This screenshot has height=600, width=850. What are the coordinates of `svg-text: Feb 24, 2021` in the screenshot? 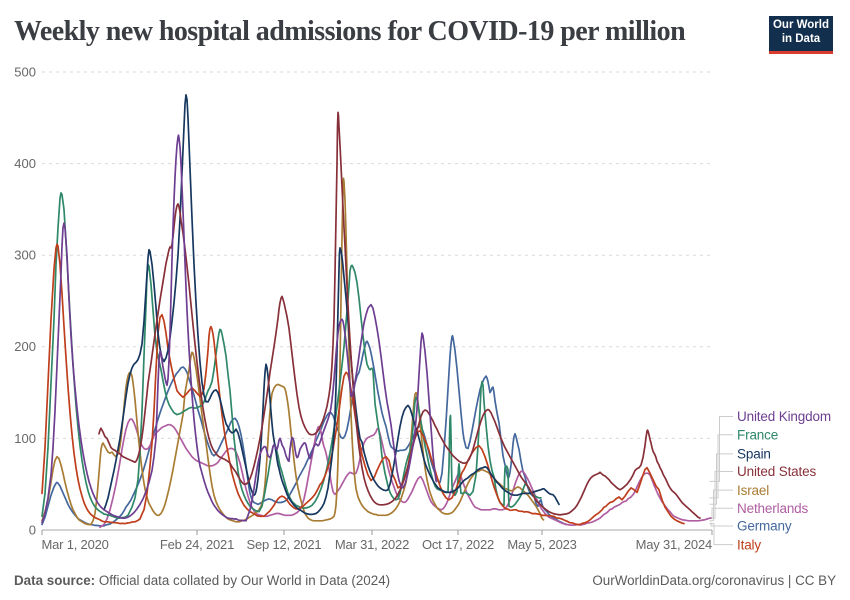 It's located at (197, 544).